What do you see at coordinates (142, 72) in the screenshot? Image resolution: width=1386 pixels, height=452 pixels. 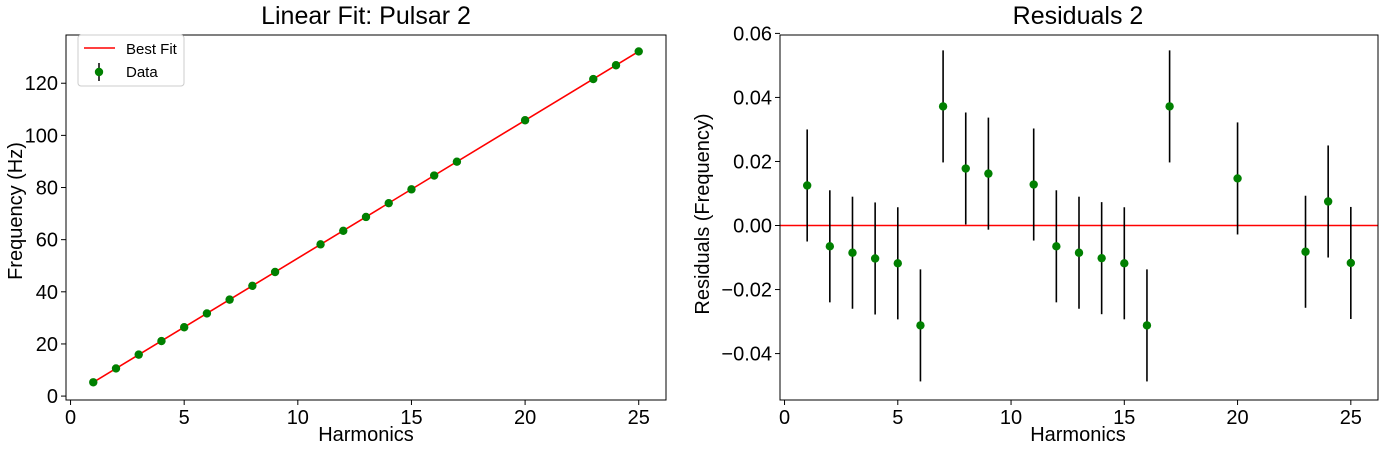 I see `legend-data-label: Data` at bounding box center [142, 72].